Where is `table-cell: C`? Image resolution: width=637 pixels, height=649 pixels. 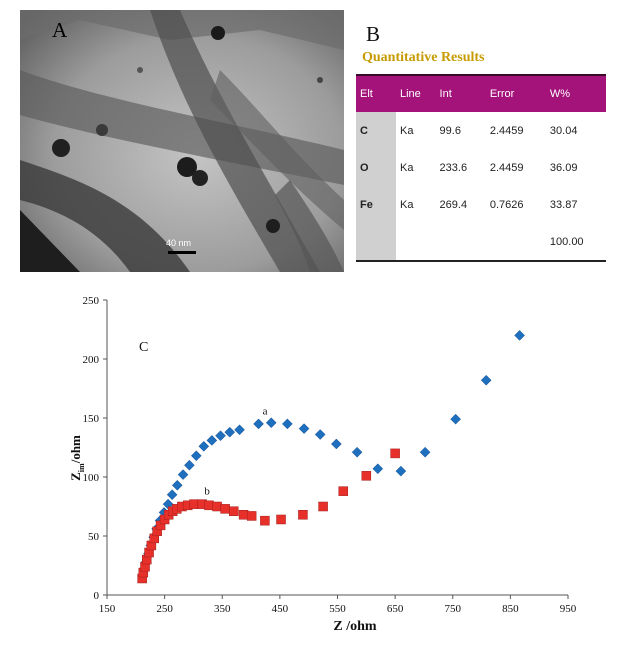 table-cell: C is located at coordinates (376, 130).